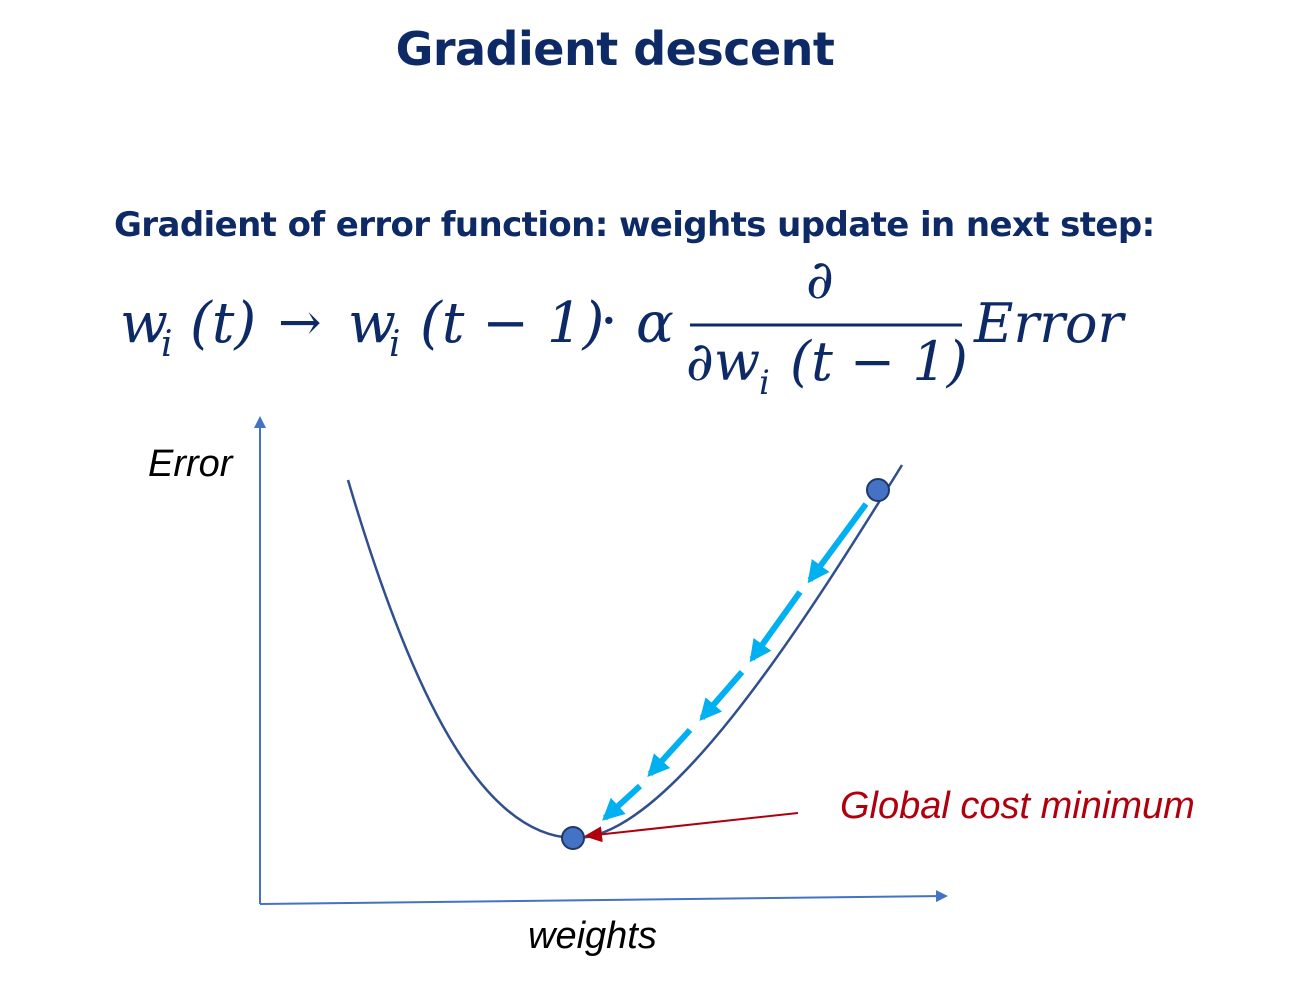 The image size is (1304, 1006). I want to click on formula-numerator: ∂, so click(820, 279).